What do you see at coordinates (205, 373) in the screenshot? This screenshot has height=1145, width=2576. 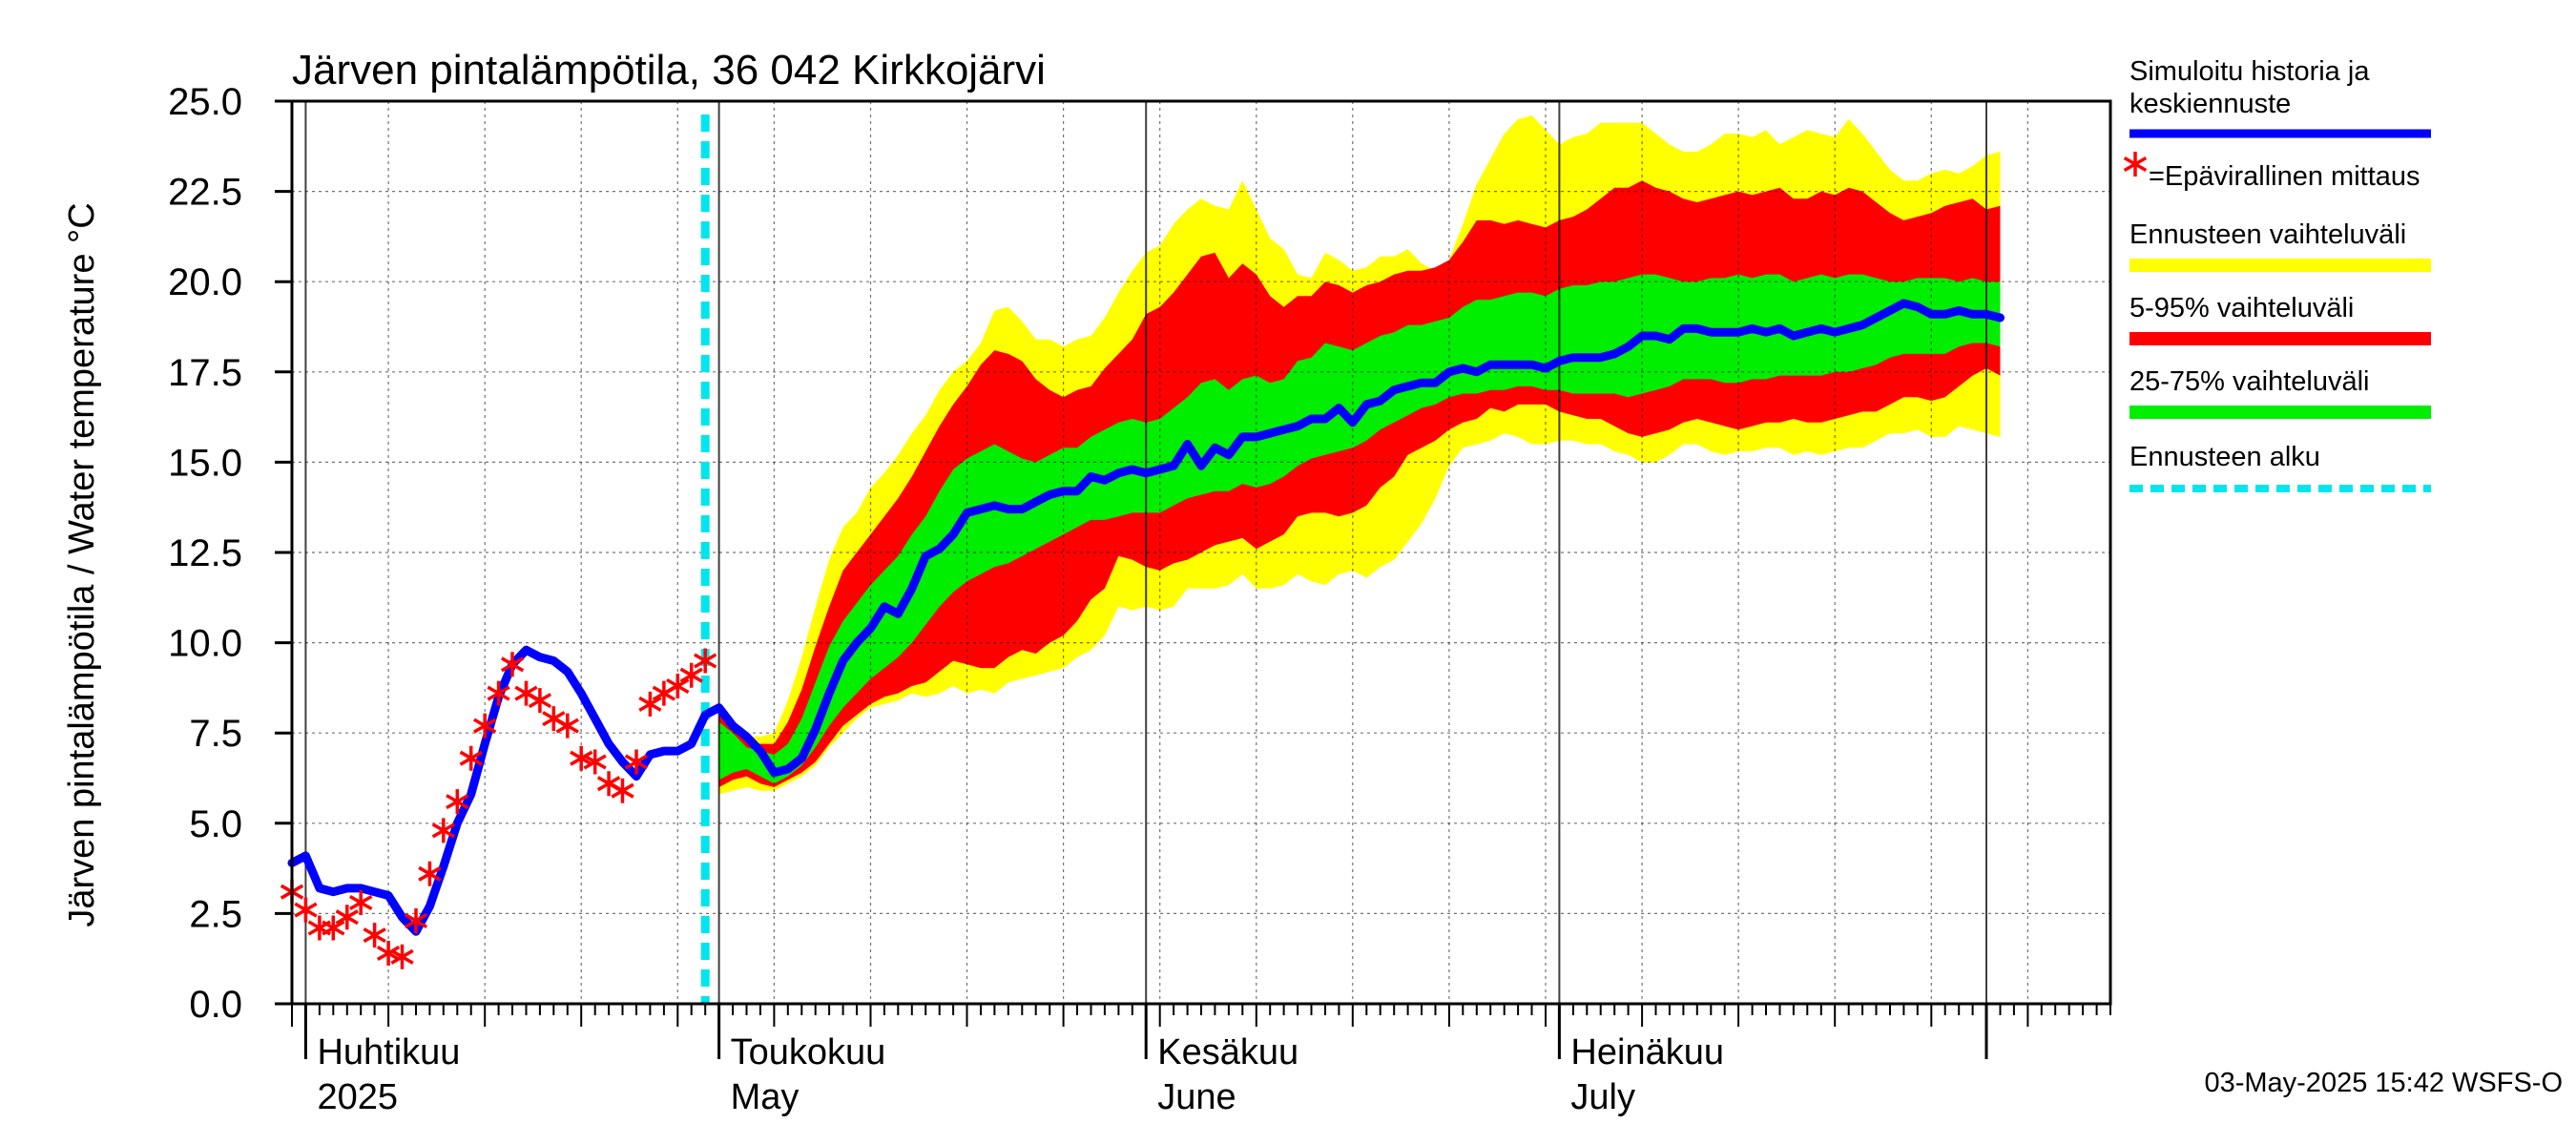 I see `y-tick-label: 17.5` at bounding box center [205, 373].